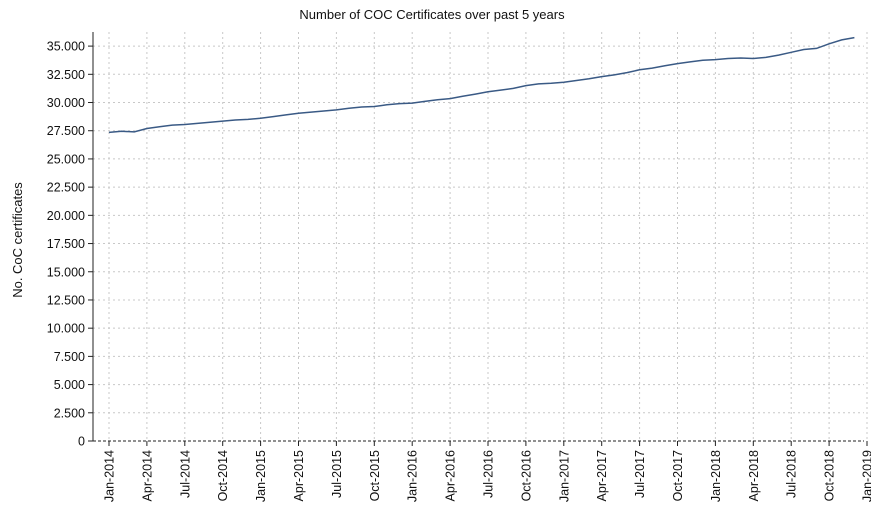 The image size is (871, 515). I want to click on x-tick-label: Jul-2018, so click(792, 474).